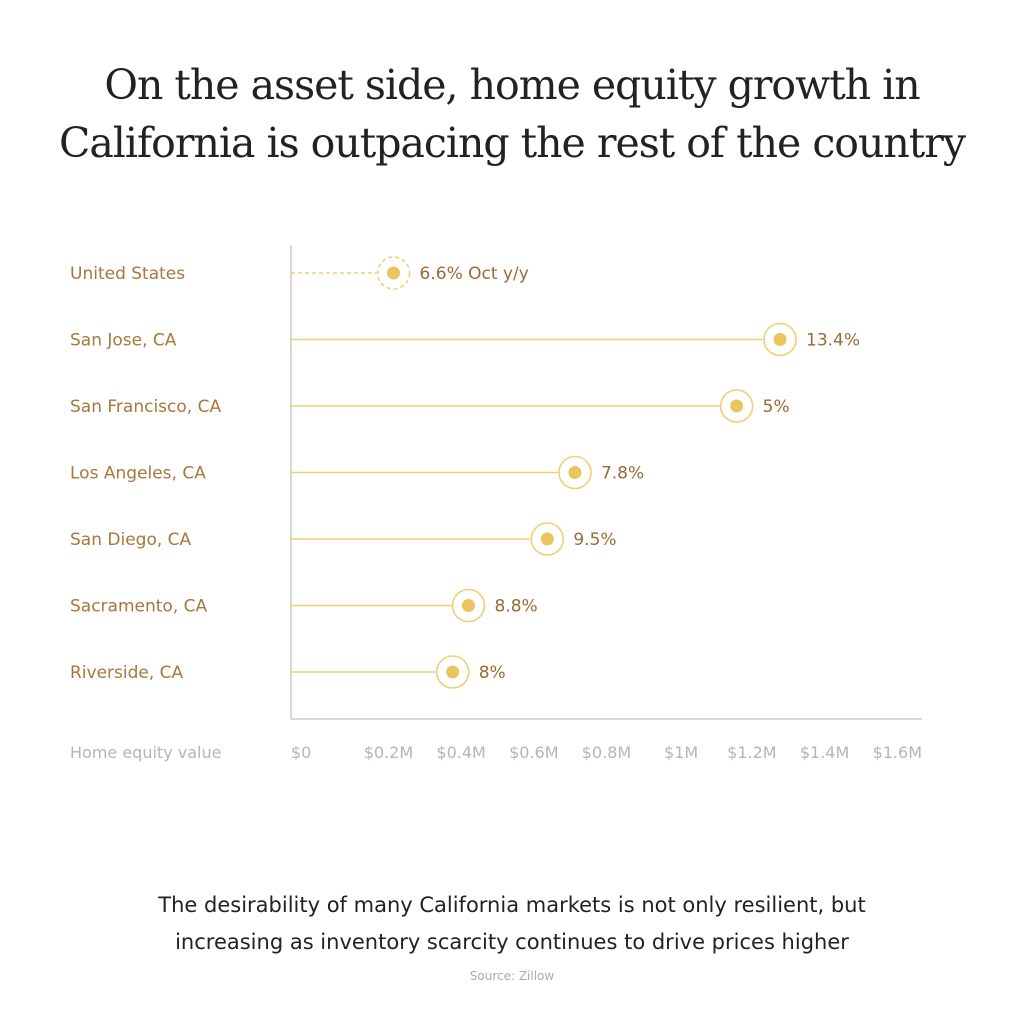 The width and height of the screenshot is (1024, 1024). Describe the element at coordinates (833, 341) in the screenshot. I see `data-label: 13.4%` at that location.